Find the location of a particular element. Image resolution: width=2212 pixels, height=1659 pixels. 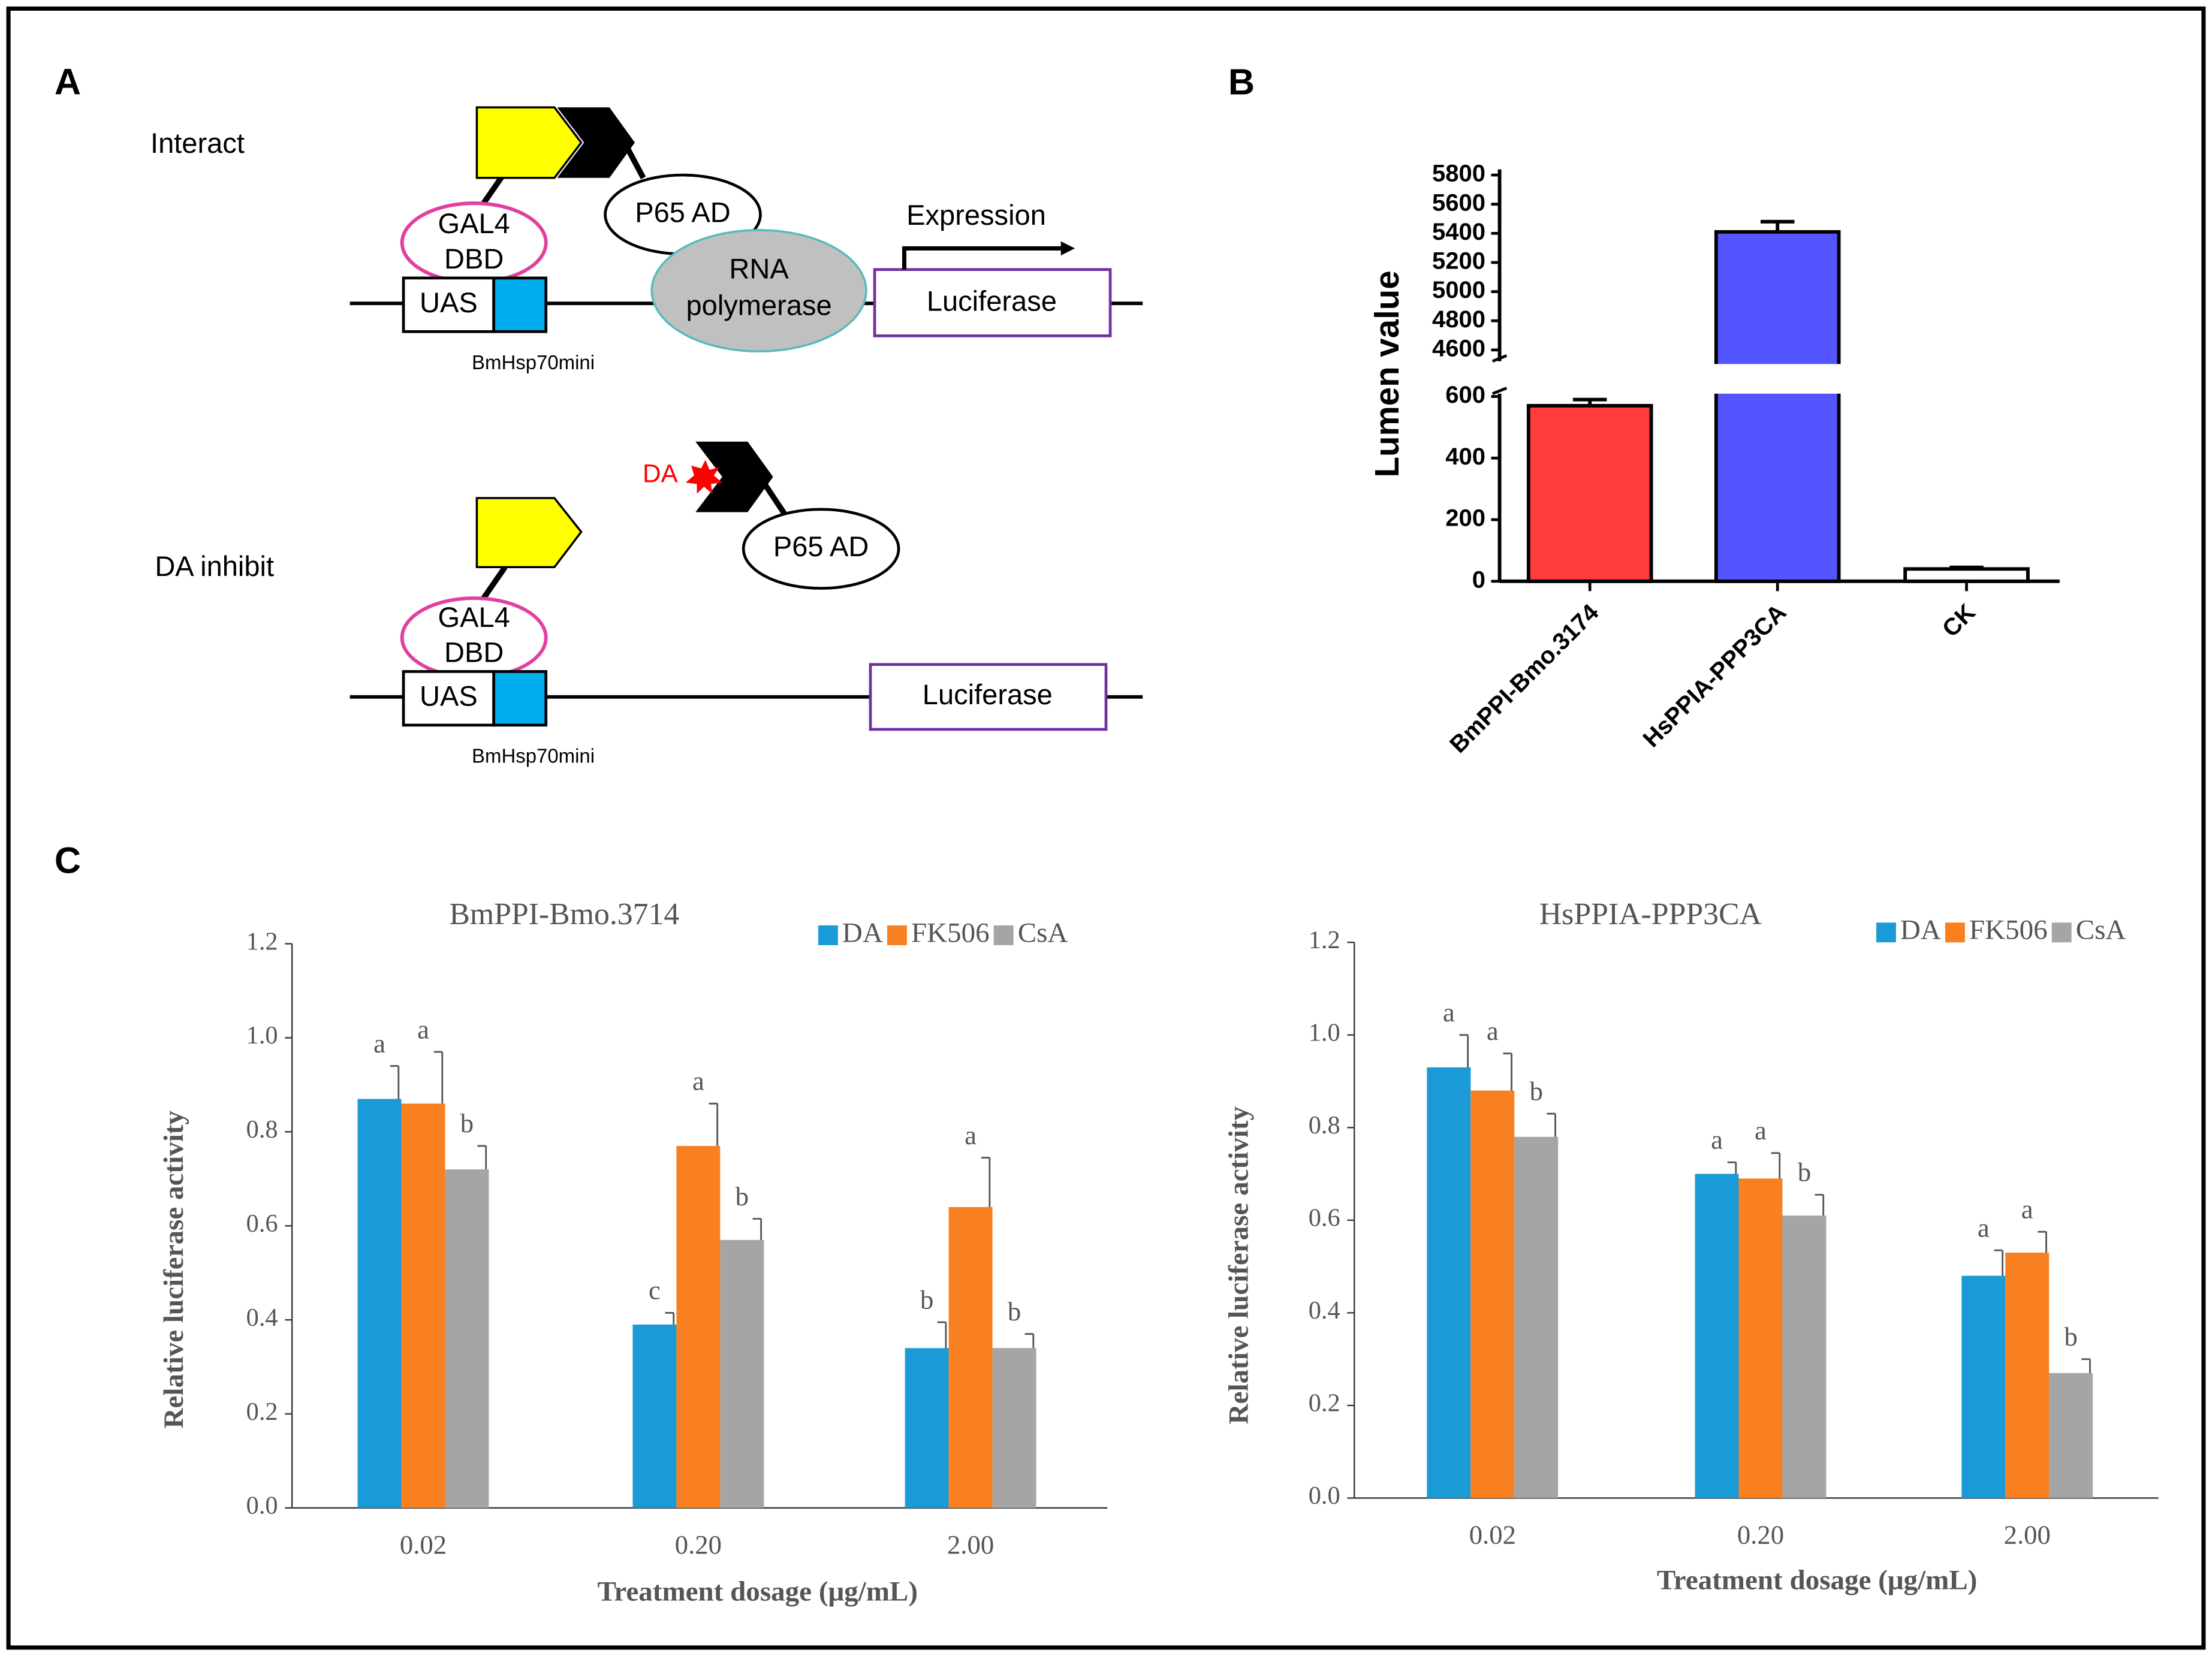

bait is located at coordinates (529, 533).